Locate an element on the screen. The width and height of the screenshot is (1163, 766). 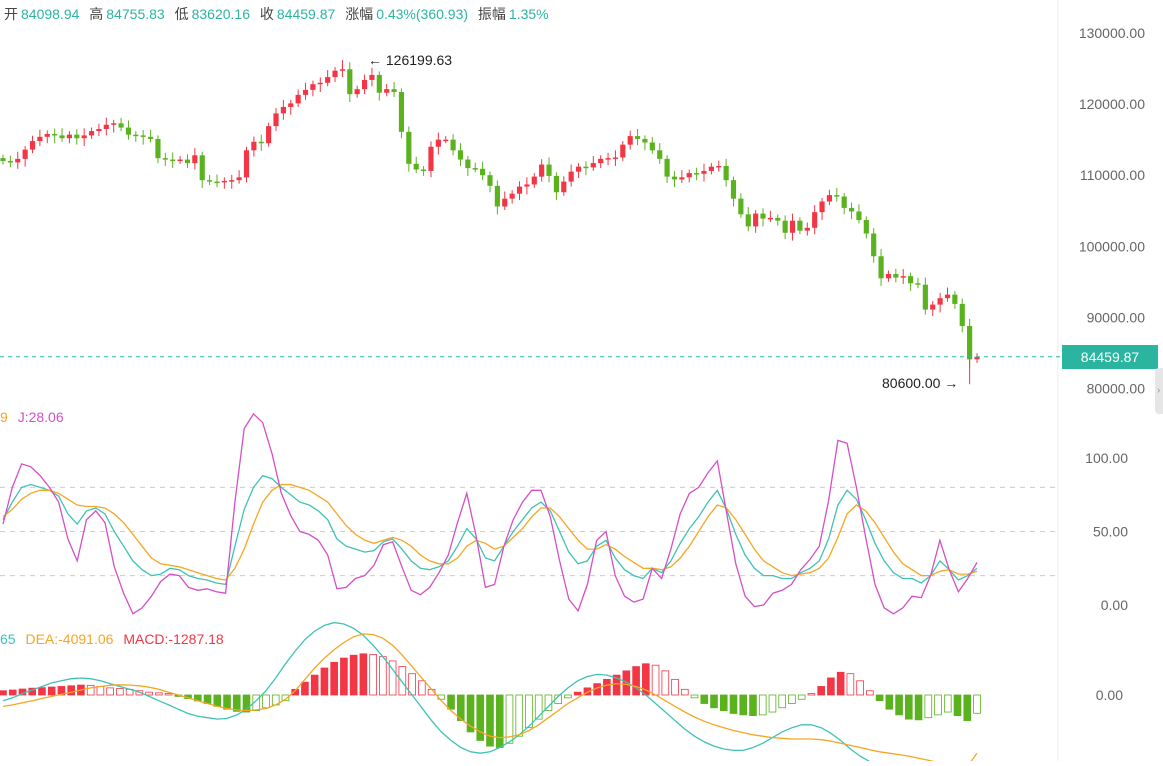
kdj-tick-label: 100.00 is located at coordinates (1106, 458).